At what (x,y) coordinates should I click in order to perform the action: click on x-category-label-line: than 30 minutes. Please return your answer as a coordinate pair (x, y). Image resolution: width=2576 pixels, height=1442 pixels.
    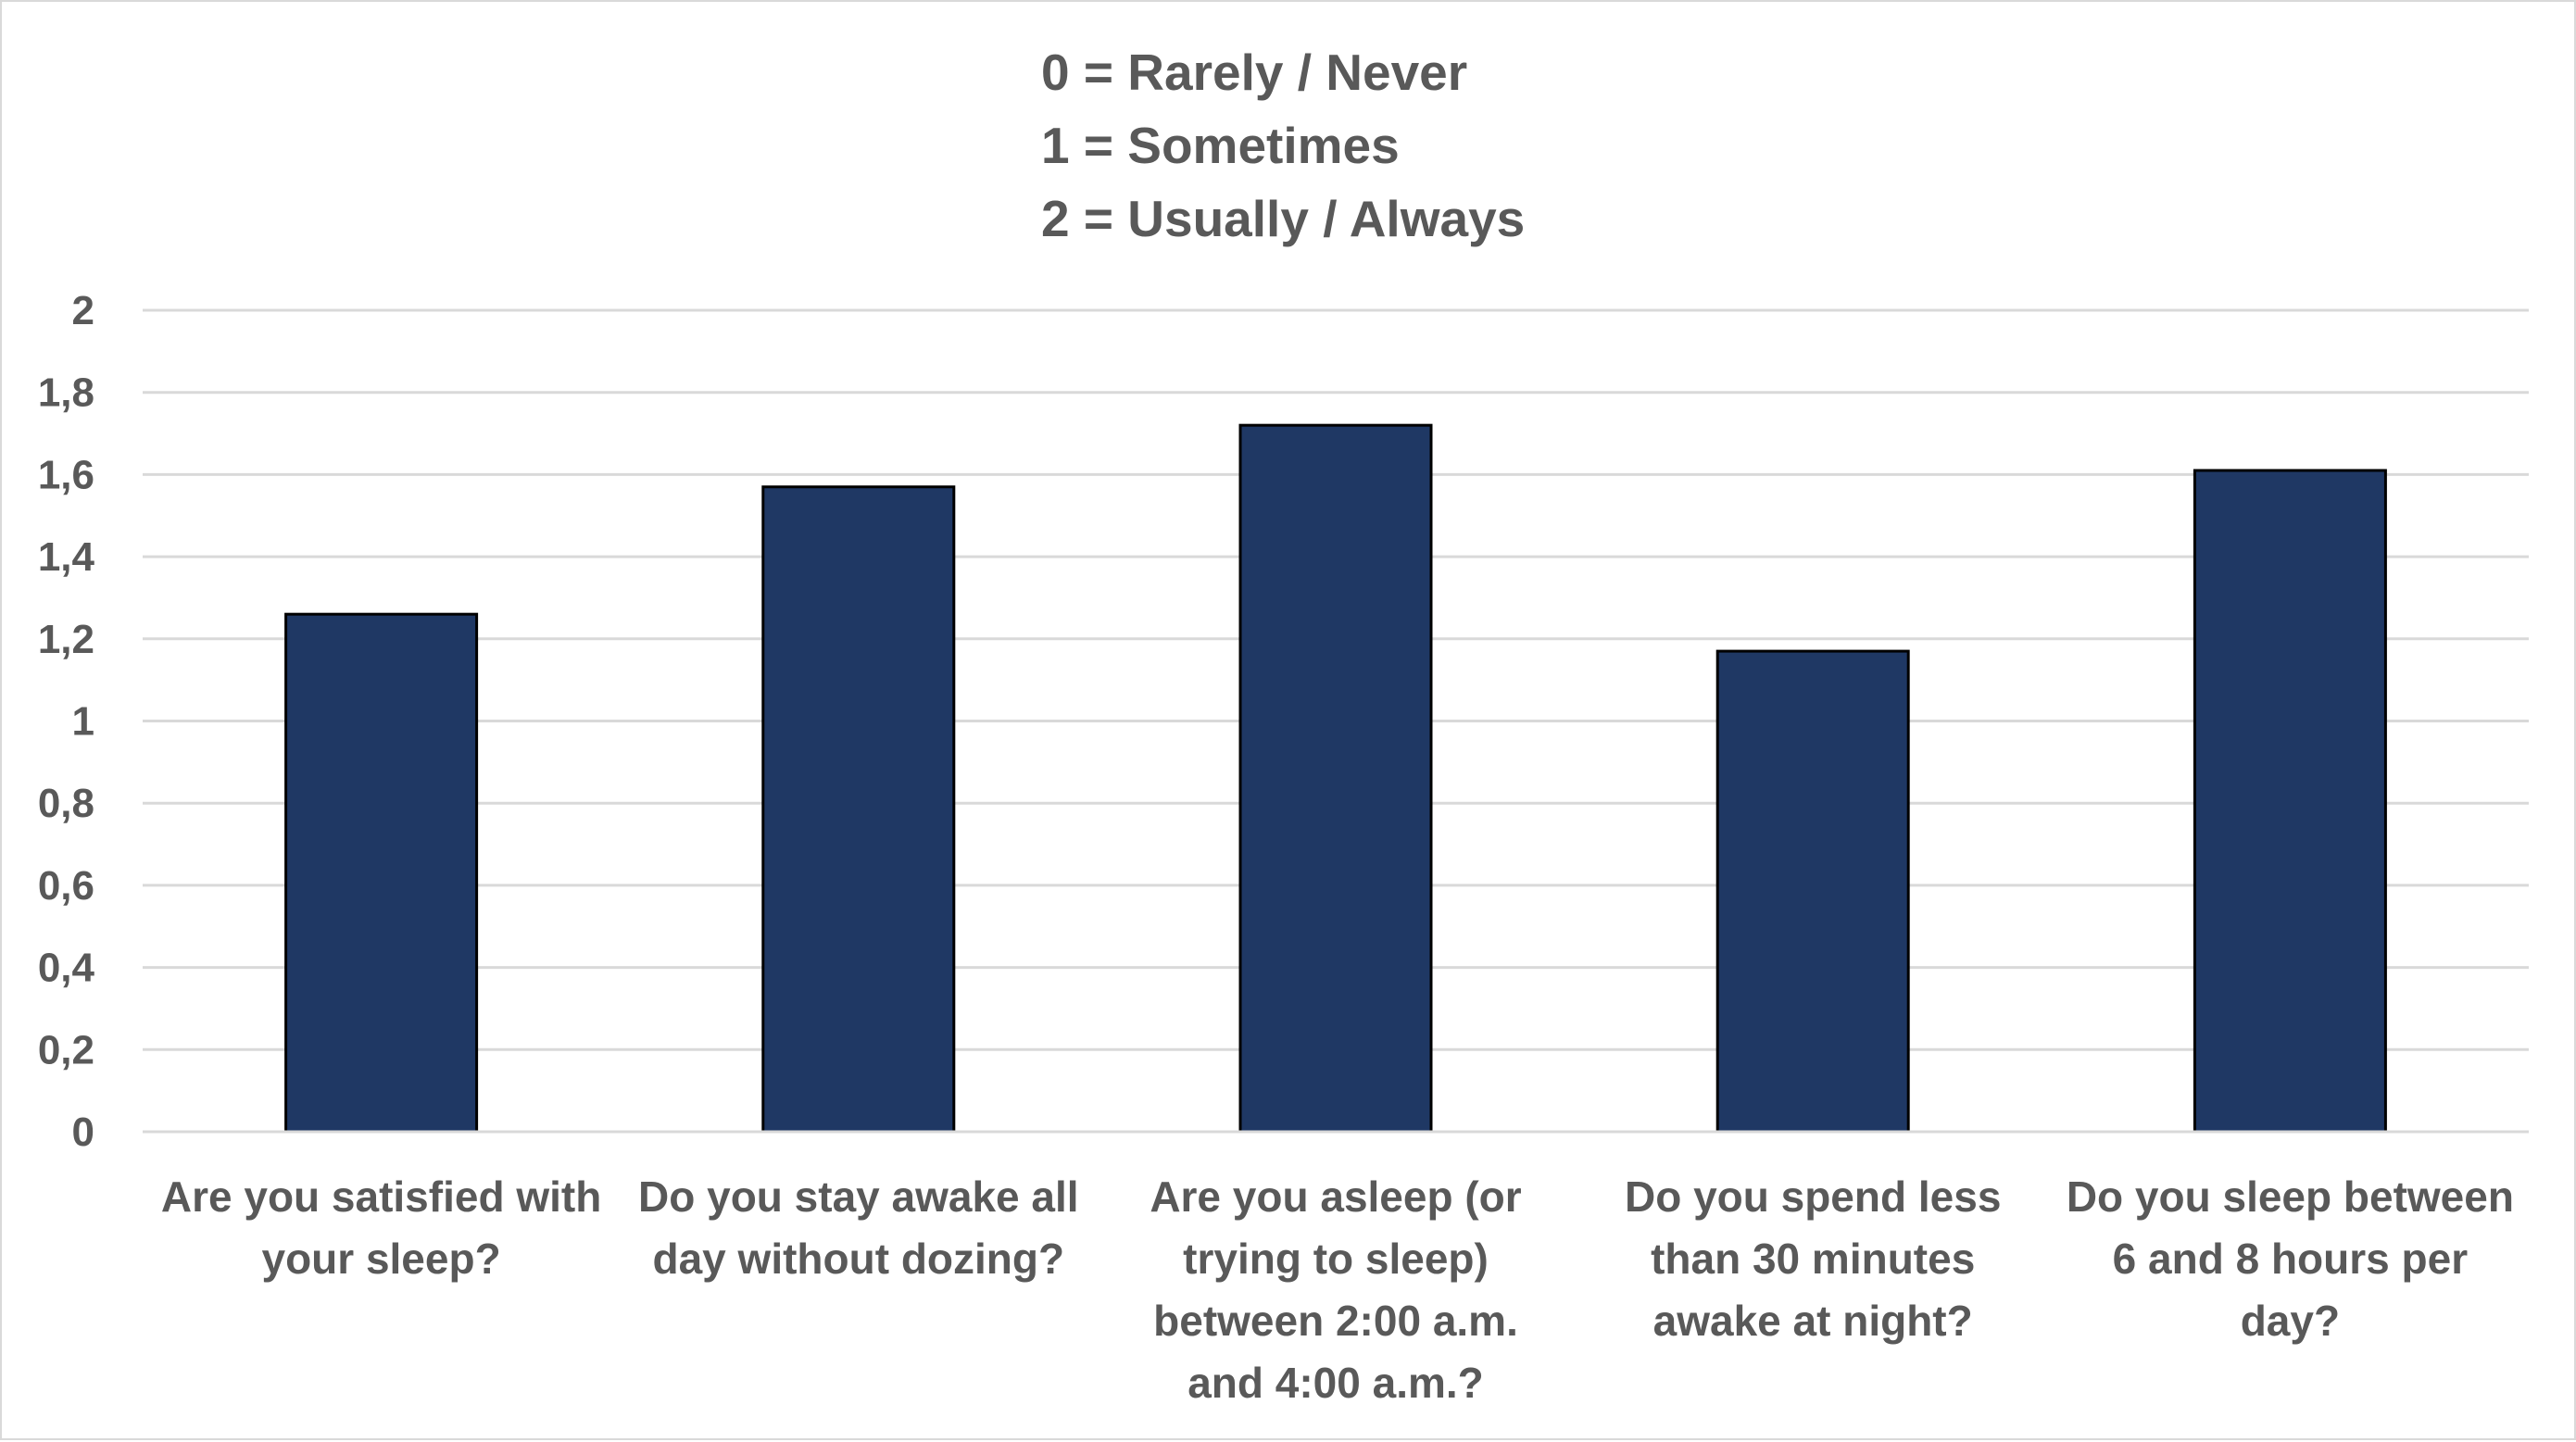
    Looking at the image, I should click on (1813, 1259).